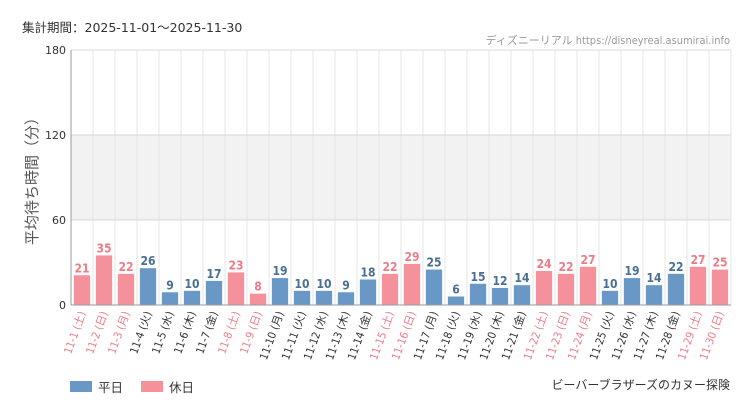 The width and height of the screenshot is (750, 410). Describe the element at coordinates (55, 135) in the screenshot. I see `y-tick-label: 120` at that location.